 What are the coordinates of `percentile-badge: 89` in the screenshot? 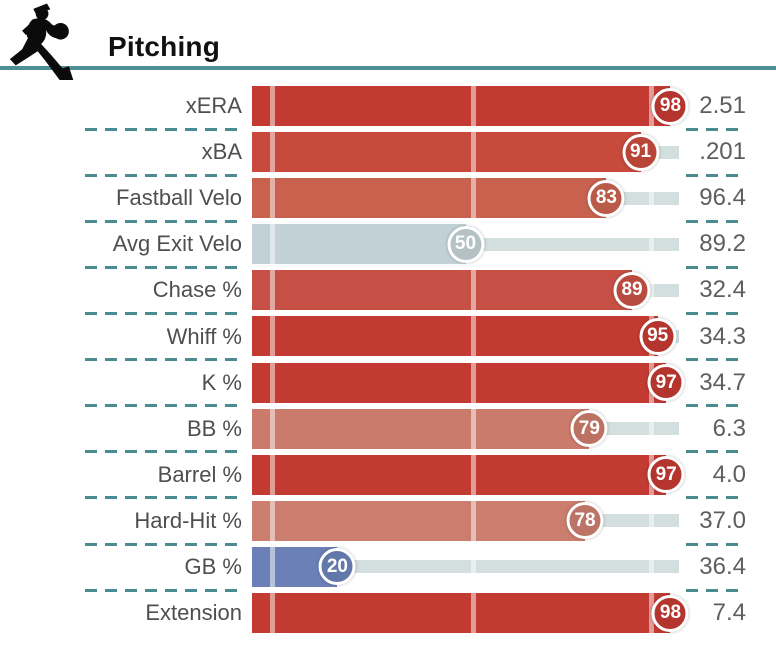 It's located at (632, 290).